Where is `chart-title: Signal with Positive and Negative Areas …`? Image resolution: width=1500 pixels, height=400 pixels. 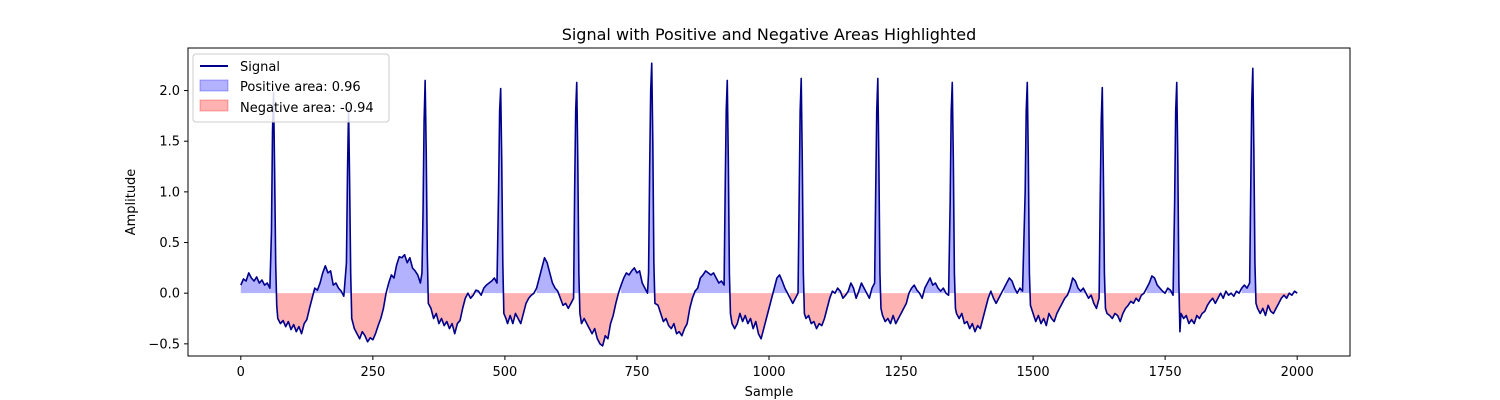 chart-title: Signal with Positive and Negative Areas … is located at coordinates (769, 34).